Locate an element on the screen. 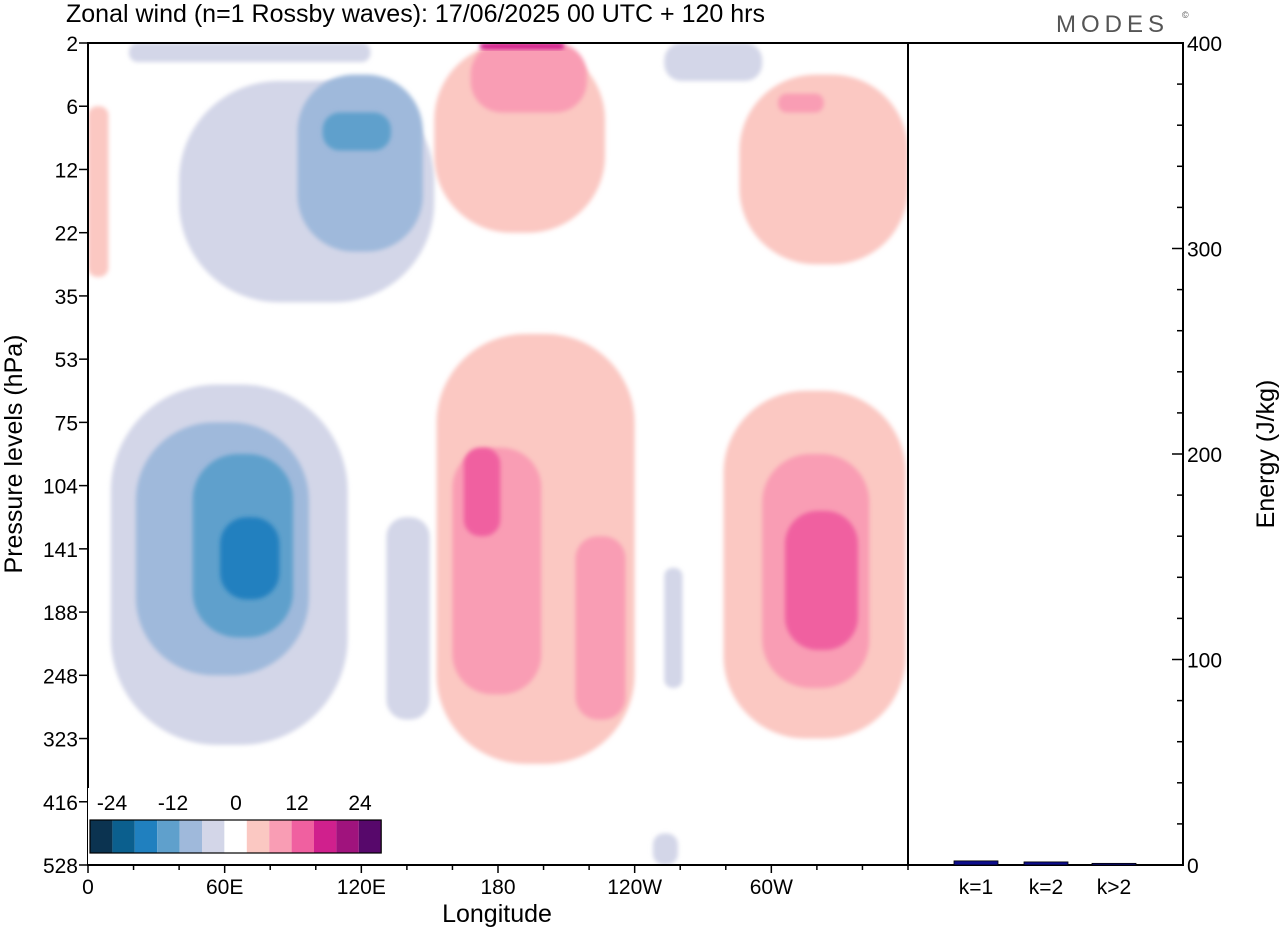 The height and width of the screenshot is (930, 1280). colorbar-tick-label: 12 is located at coordinates (296, 803).